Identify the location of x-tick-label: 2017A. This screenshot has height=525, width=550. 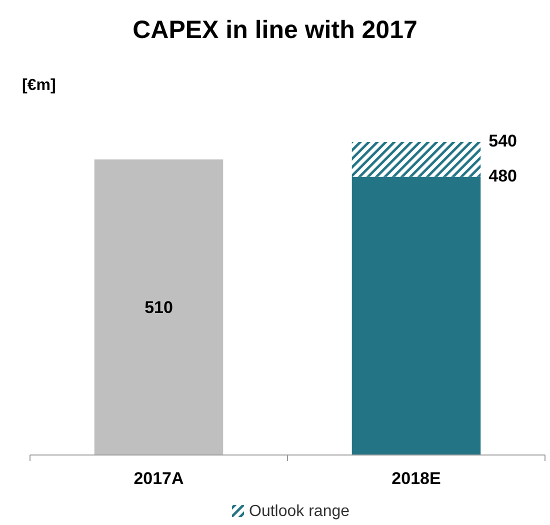
(159, 478).